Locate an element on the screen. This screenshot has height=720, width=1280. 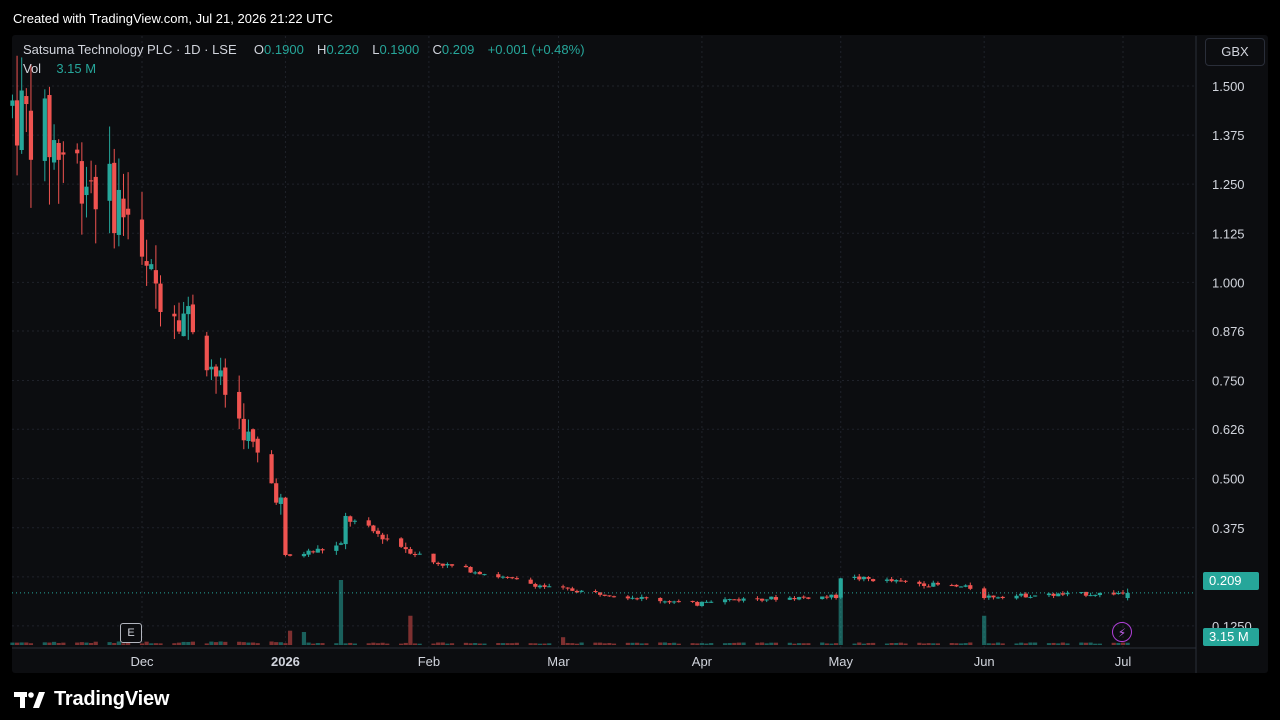
earnings-badge: E is located at coordinates (131, 633).